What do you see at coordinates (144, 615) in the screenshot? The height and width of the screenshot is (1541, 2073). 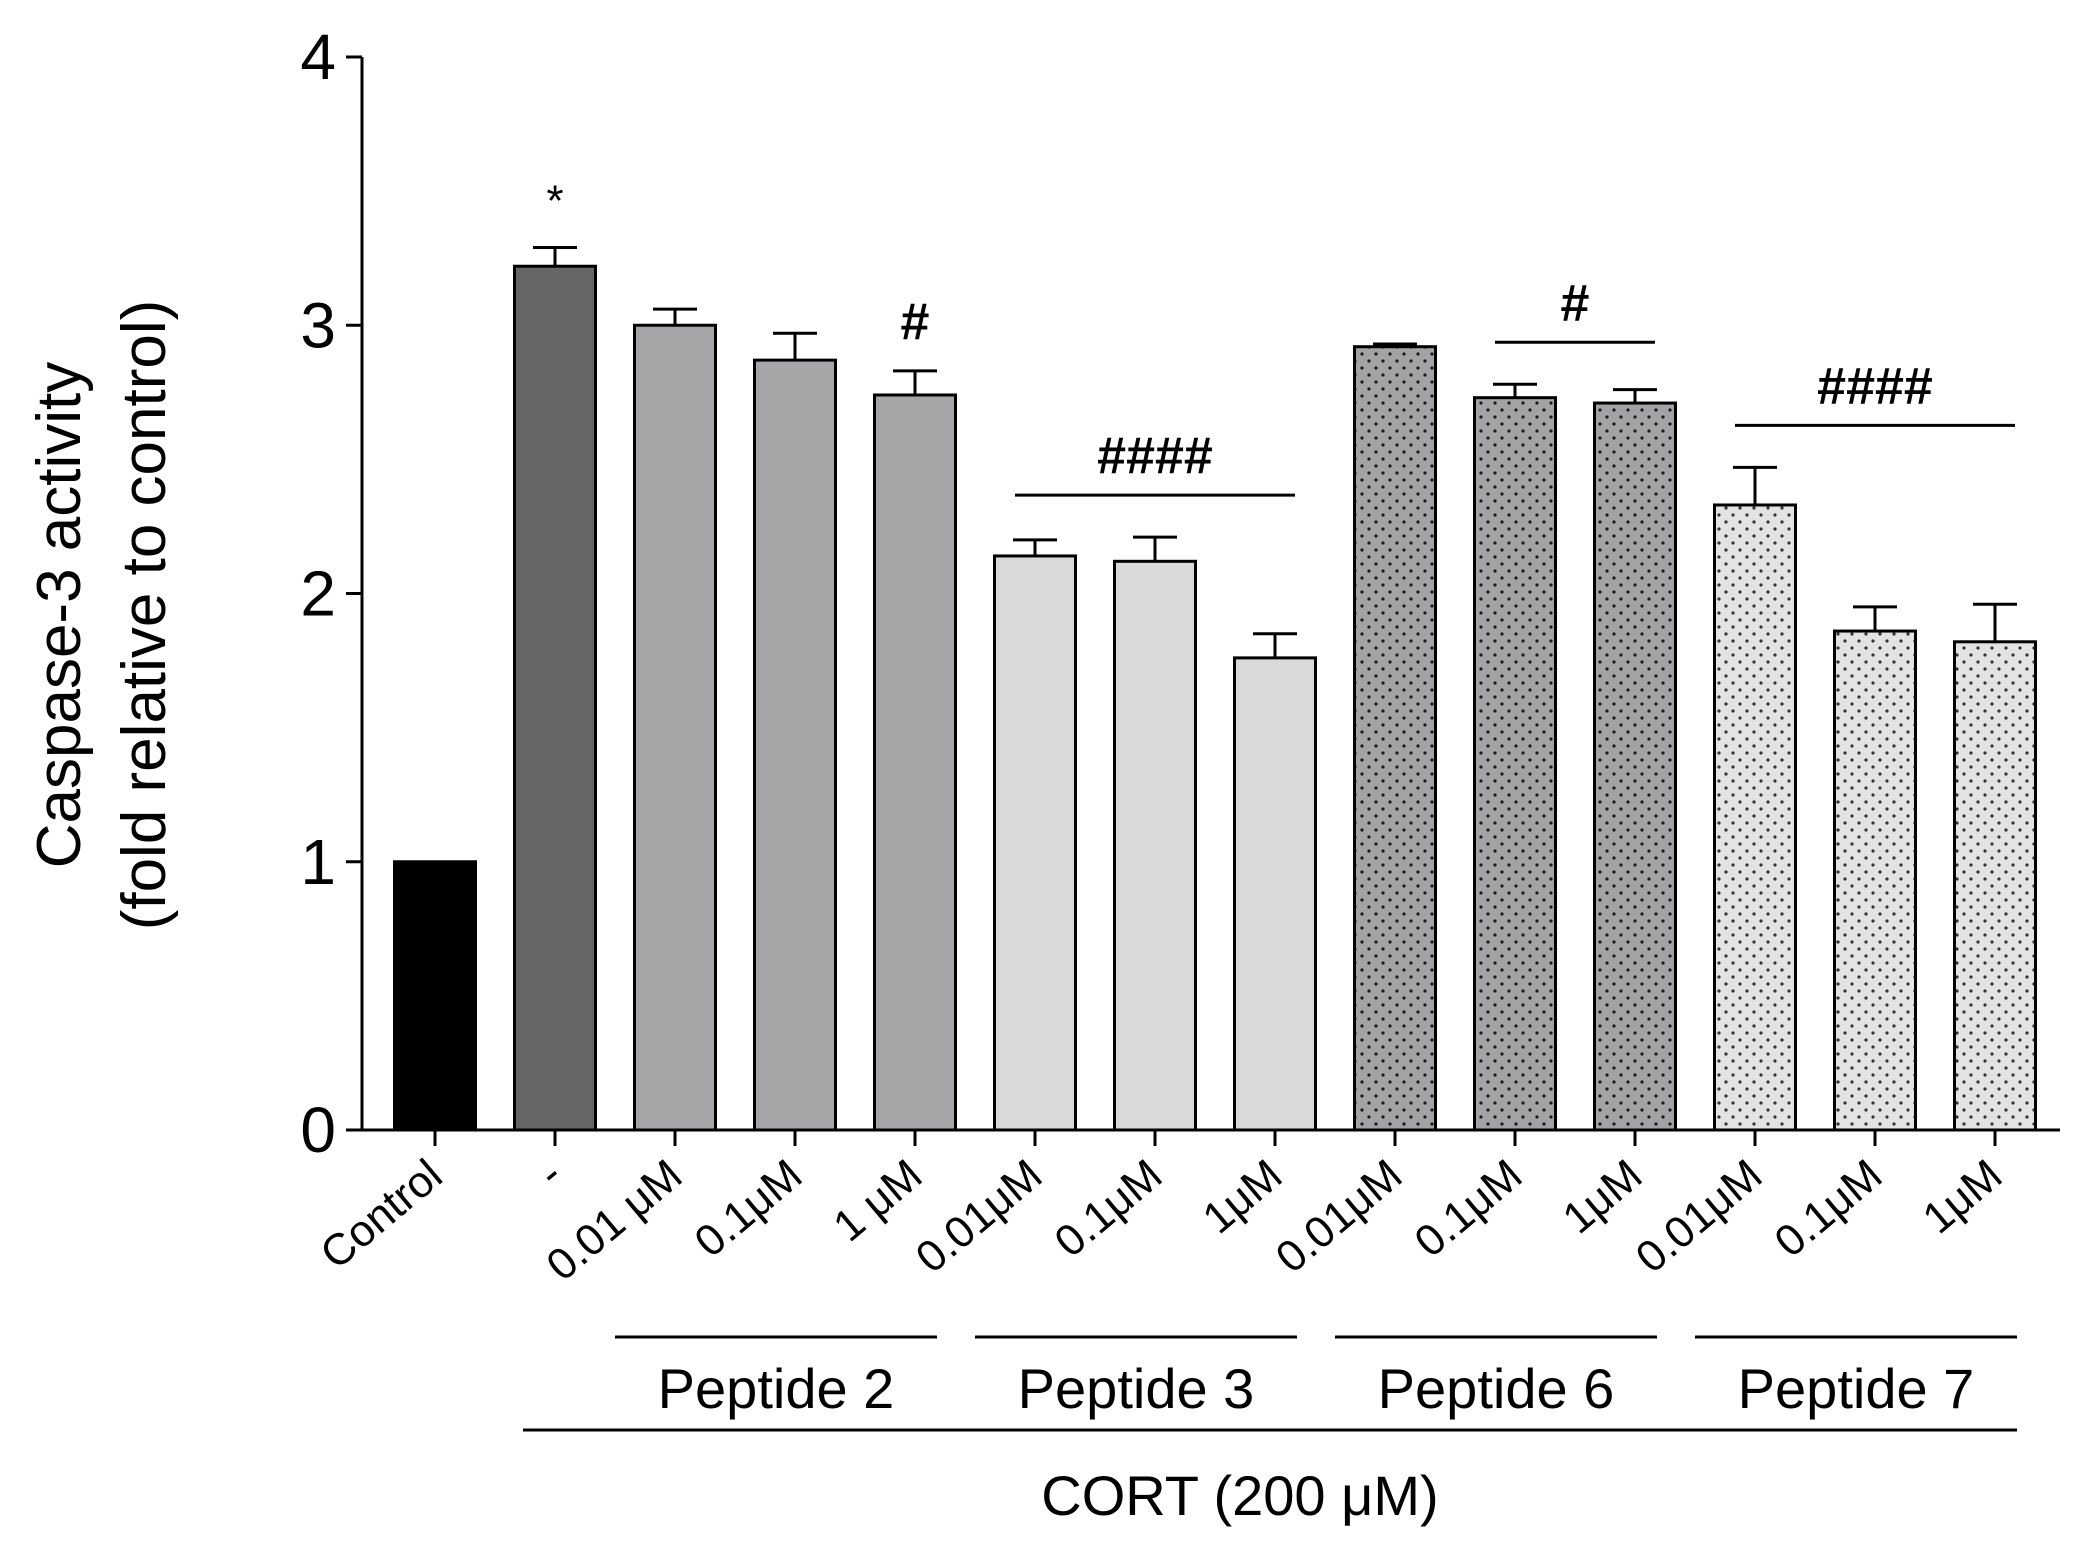 I see `y-axis-label-line2: (fold relative to control)` at bounding box center [144, 615].